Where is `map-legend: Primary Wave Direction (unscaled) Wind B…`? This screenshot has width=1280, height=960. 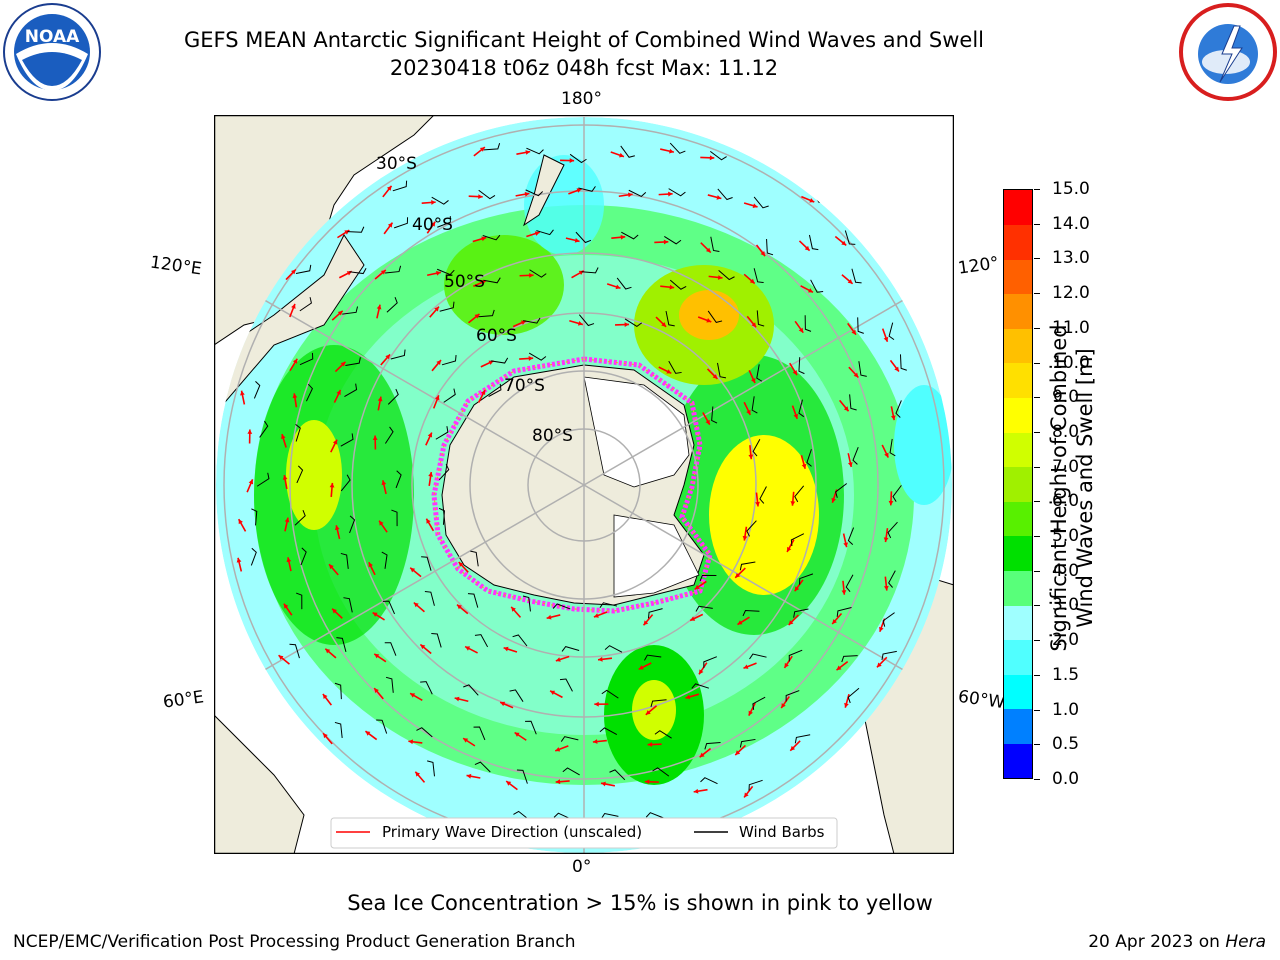
map-legend: Primary Wave Direction (unscaled) Wind B… is located at coordinates (584, 833).